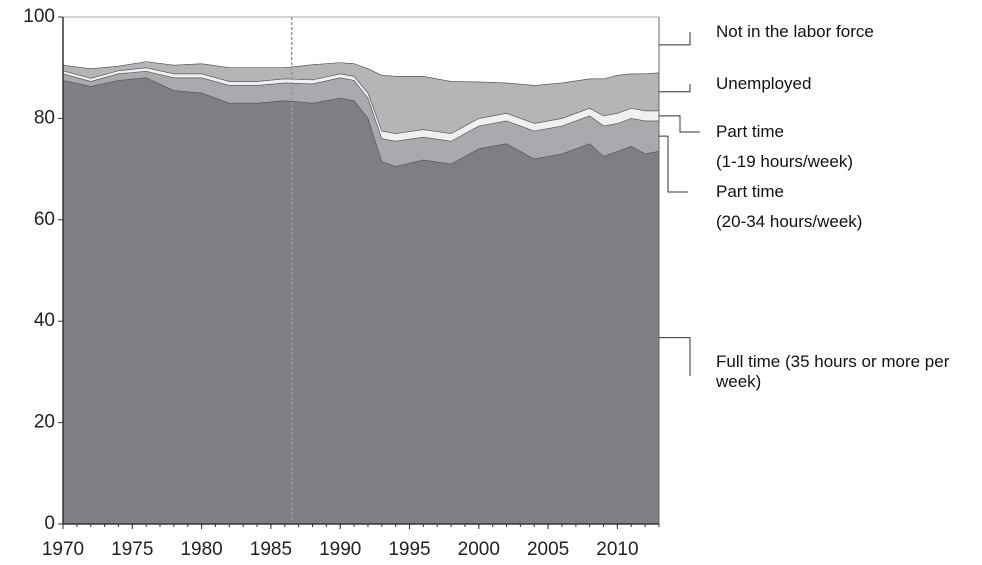  Describe the element at coordinates (785, 161) in the screenshot. I see `legend-note: (1-19 hours/week)` at that location.